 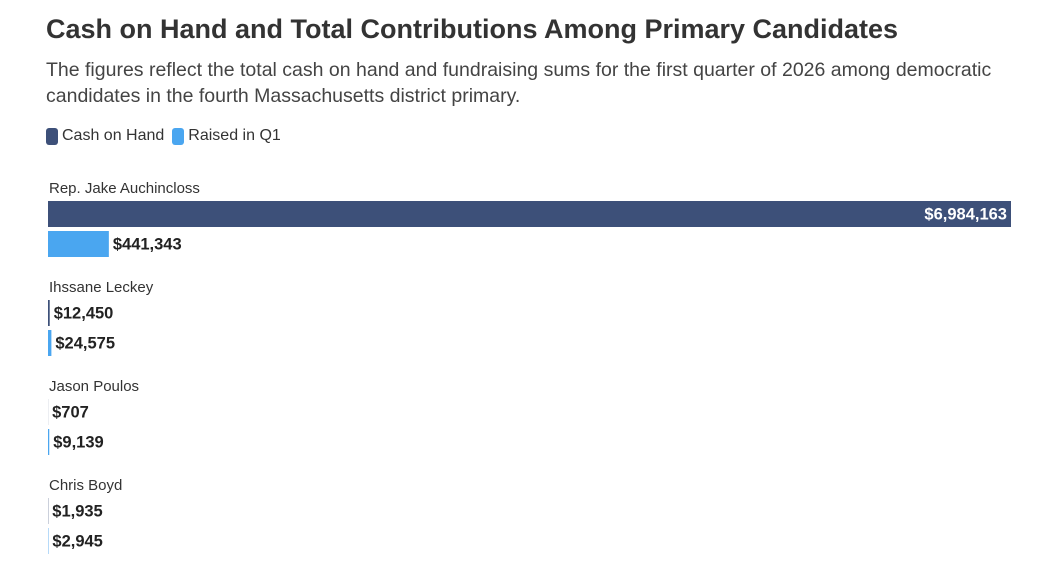 I want to click on legend-label: Raised in Q1, so click(x=234, y=135).